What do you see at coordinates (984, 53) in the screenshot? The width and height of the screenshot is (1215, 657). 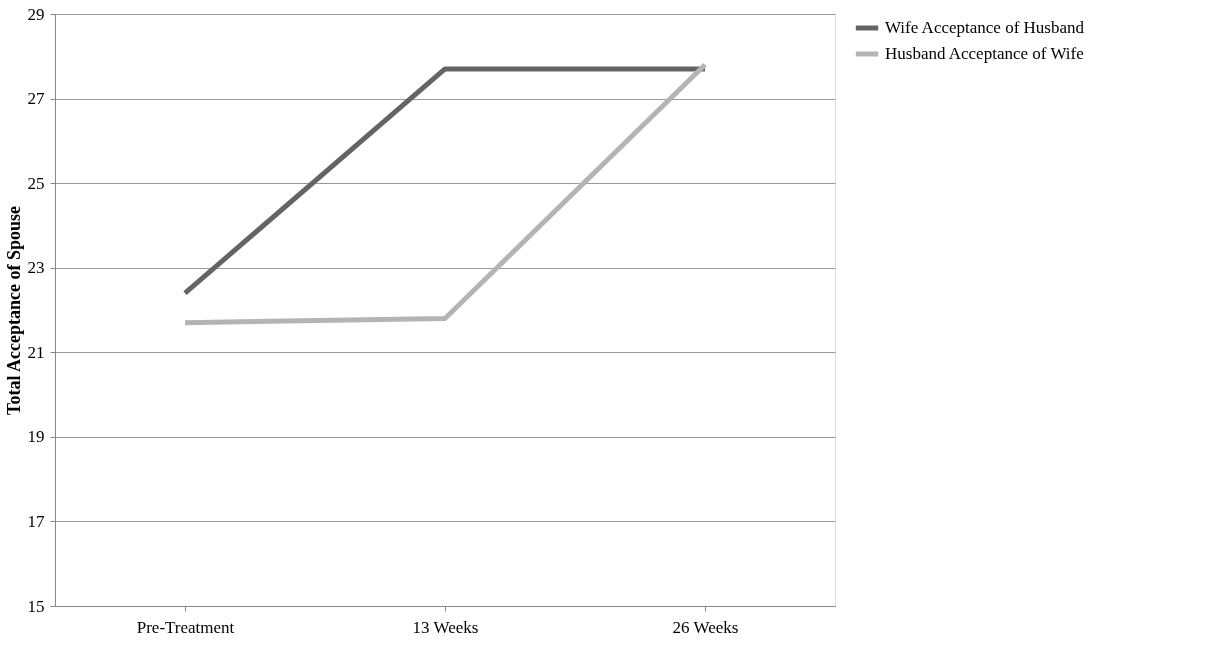 I see `legend-label: Husband Acceptance of Wife` at bounding box center [984, 53].